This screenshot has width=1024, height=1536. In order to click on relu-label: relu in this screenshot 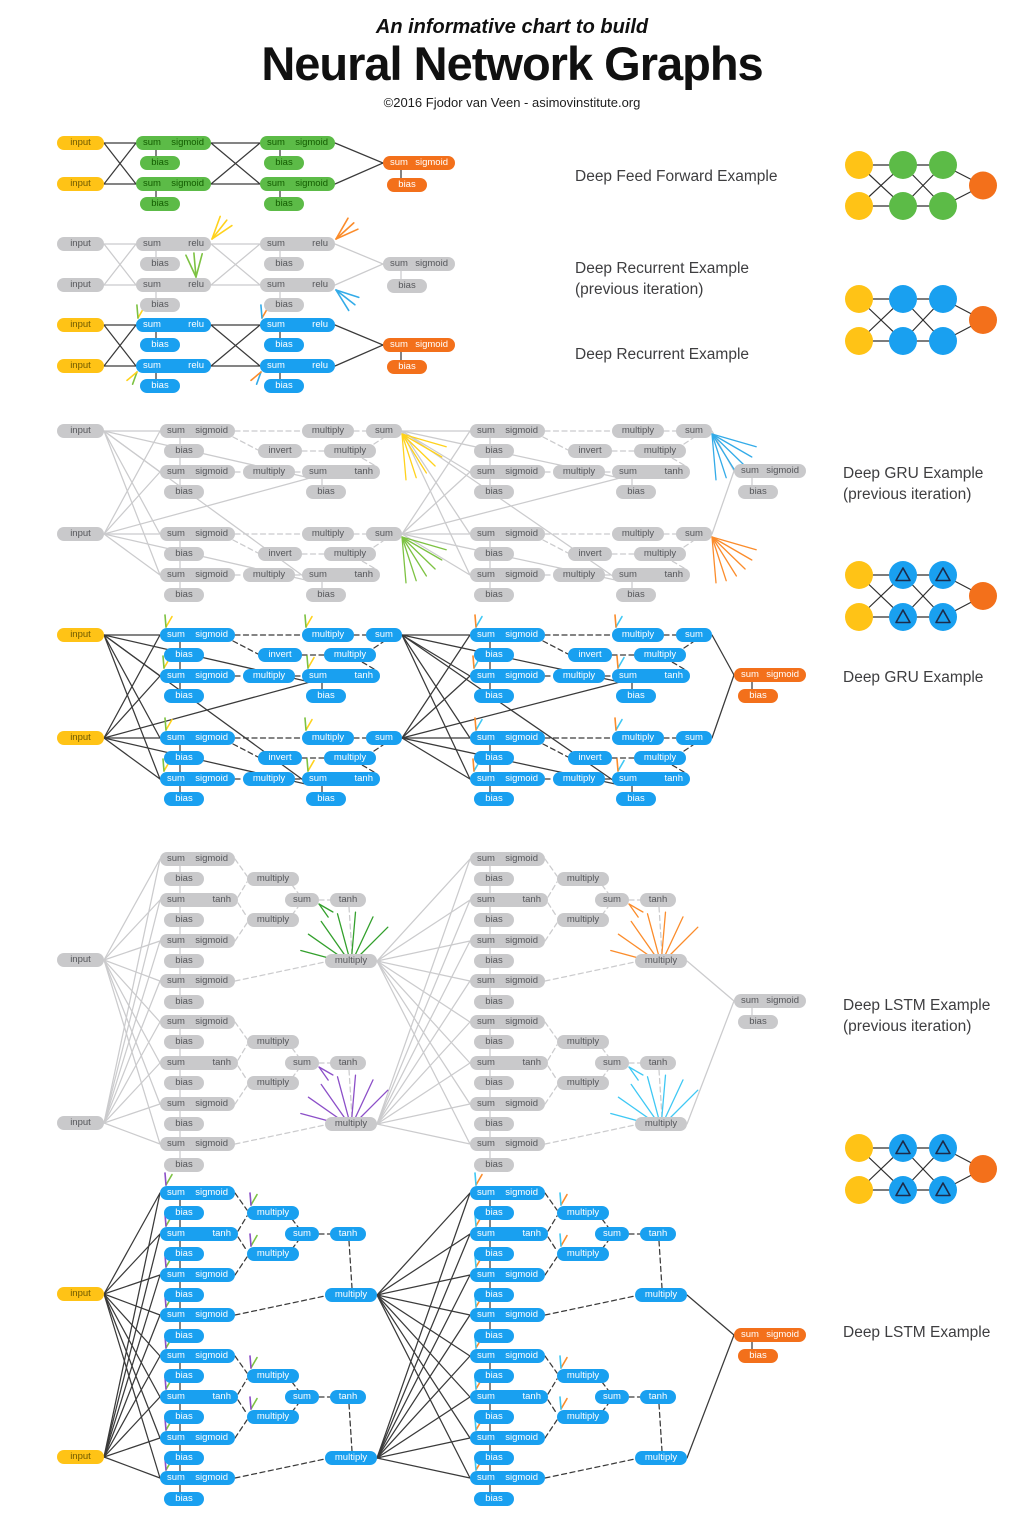, I will do `click(196, 284)`.